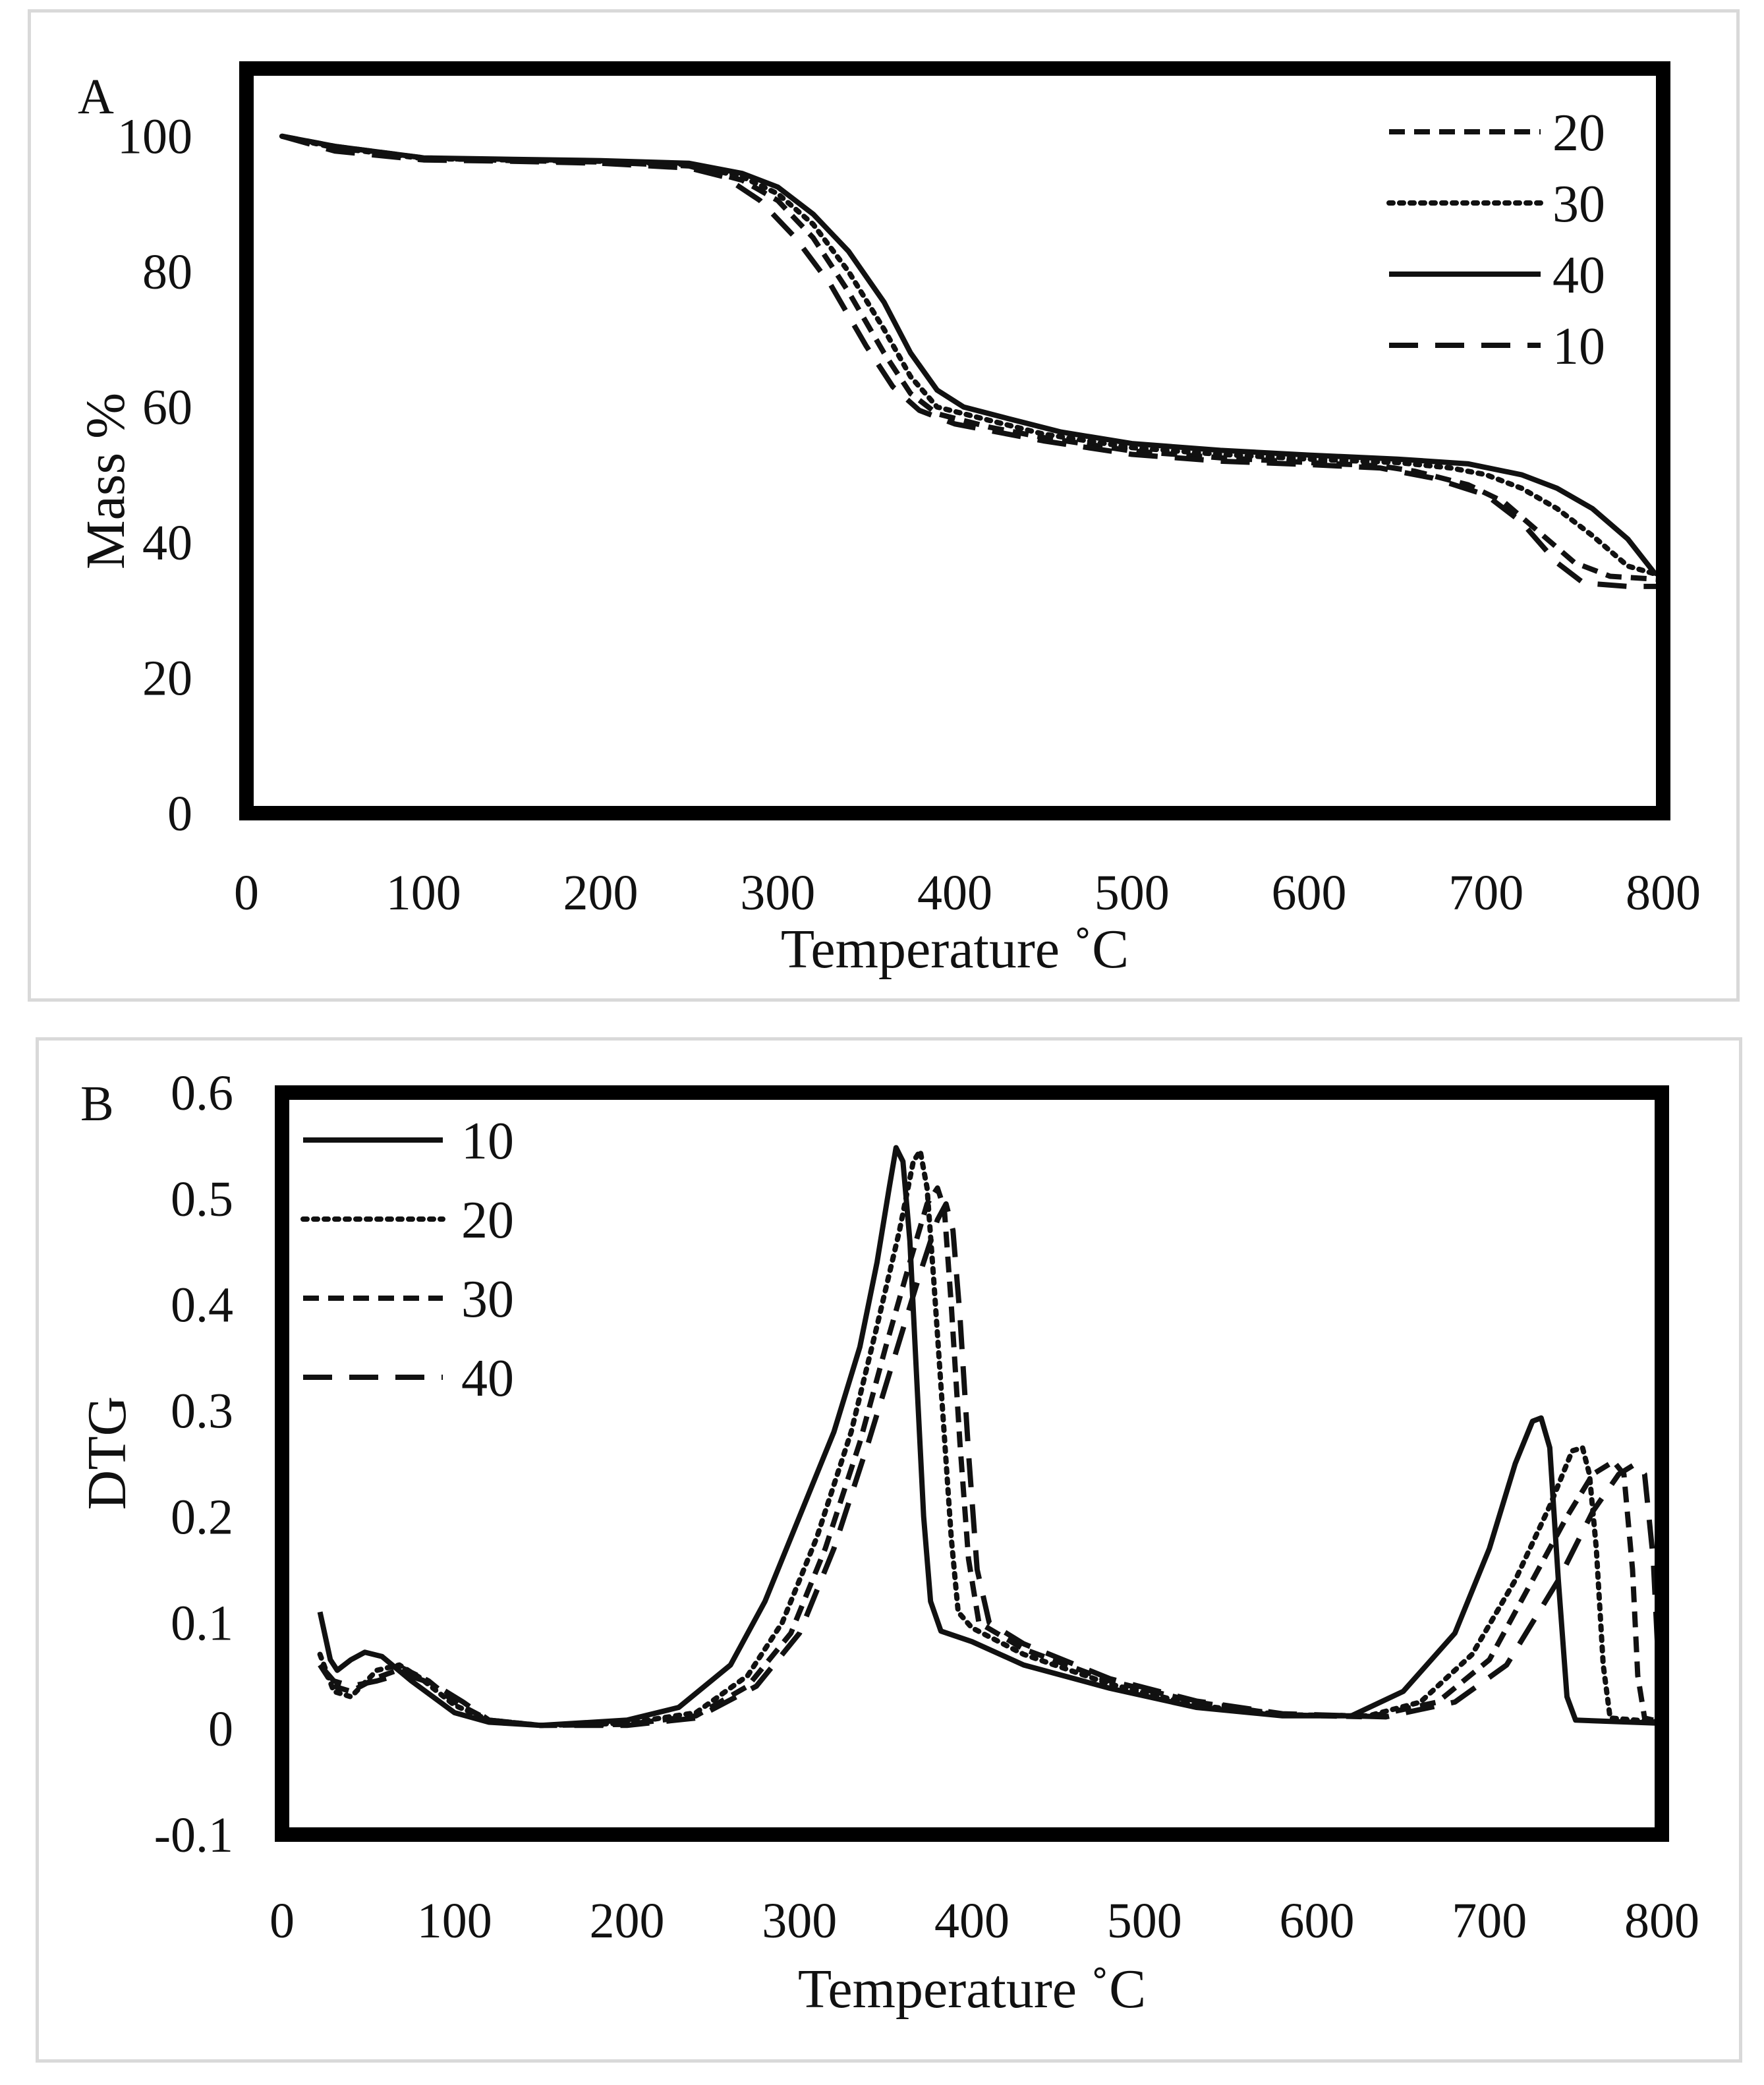 The image size is (1764, 2085). I want to click on y-tick-label: 0.3, so click(202, 1411).